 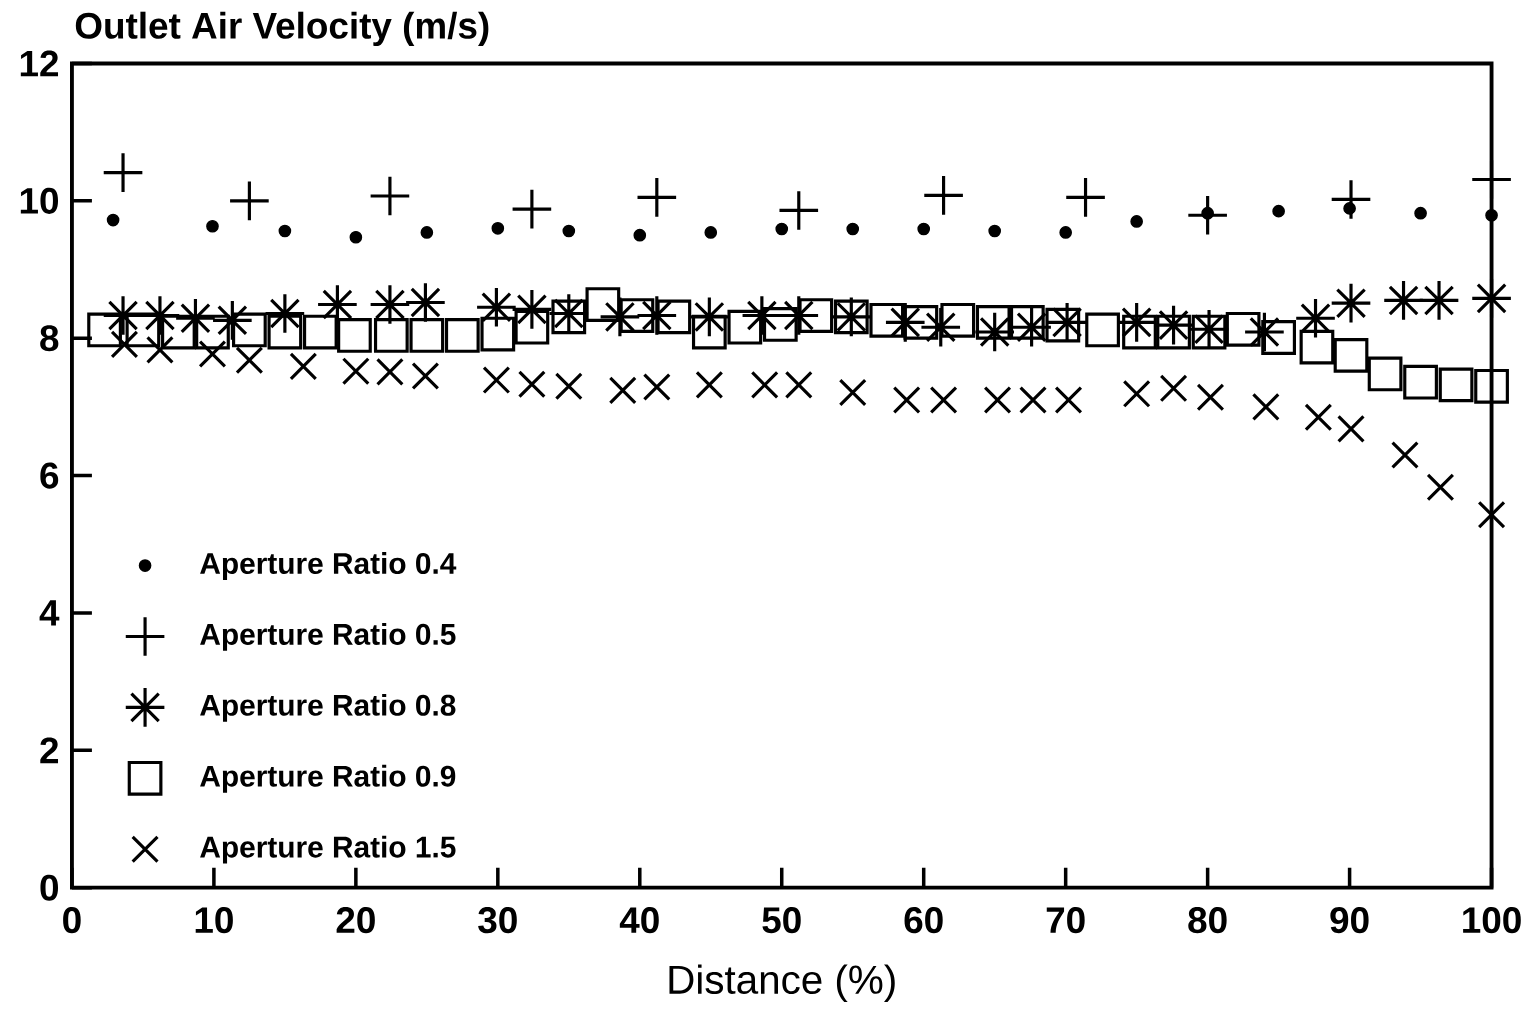 What do you see at coordinates (214, 920) in the screenshot?
I see `x-tick-label: 10` at bounding box center [214, 920].